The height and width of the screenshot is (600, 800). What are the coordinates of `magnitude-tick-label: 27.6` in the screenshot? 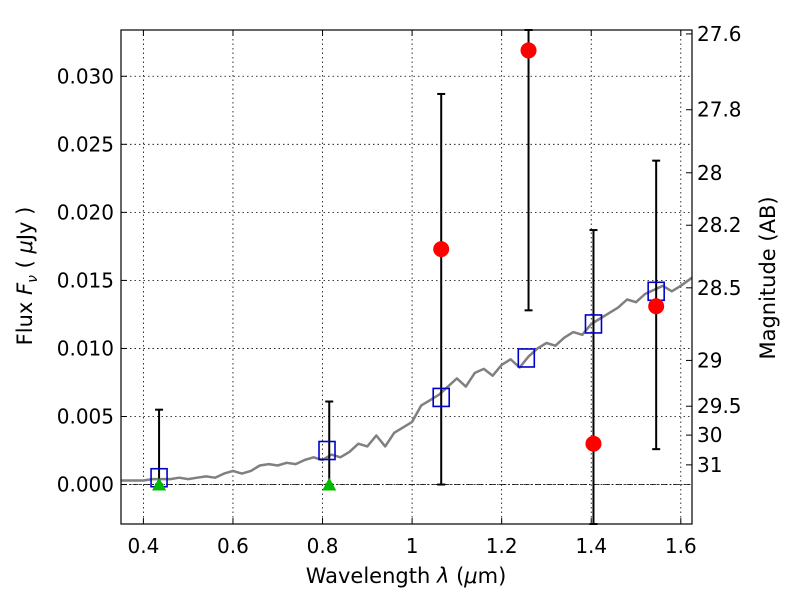 It's located at (719, 34).